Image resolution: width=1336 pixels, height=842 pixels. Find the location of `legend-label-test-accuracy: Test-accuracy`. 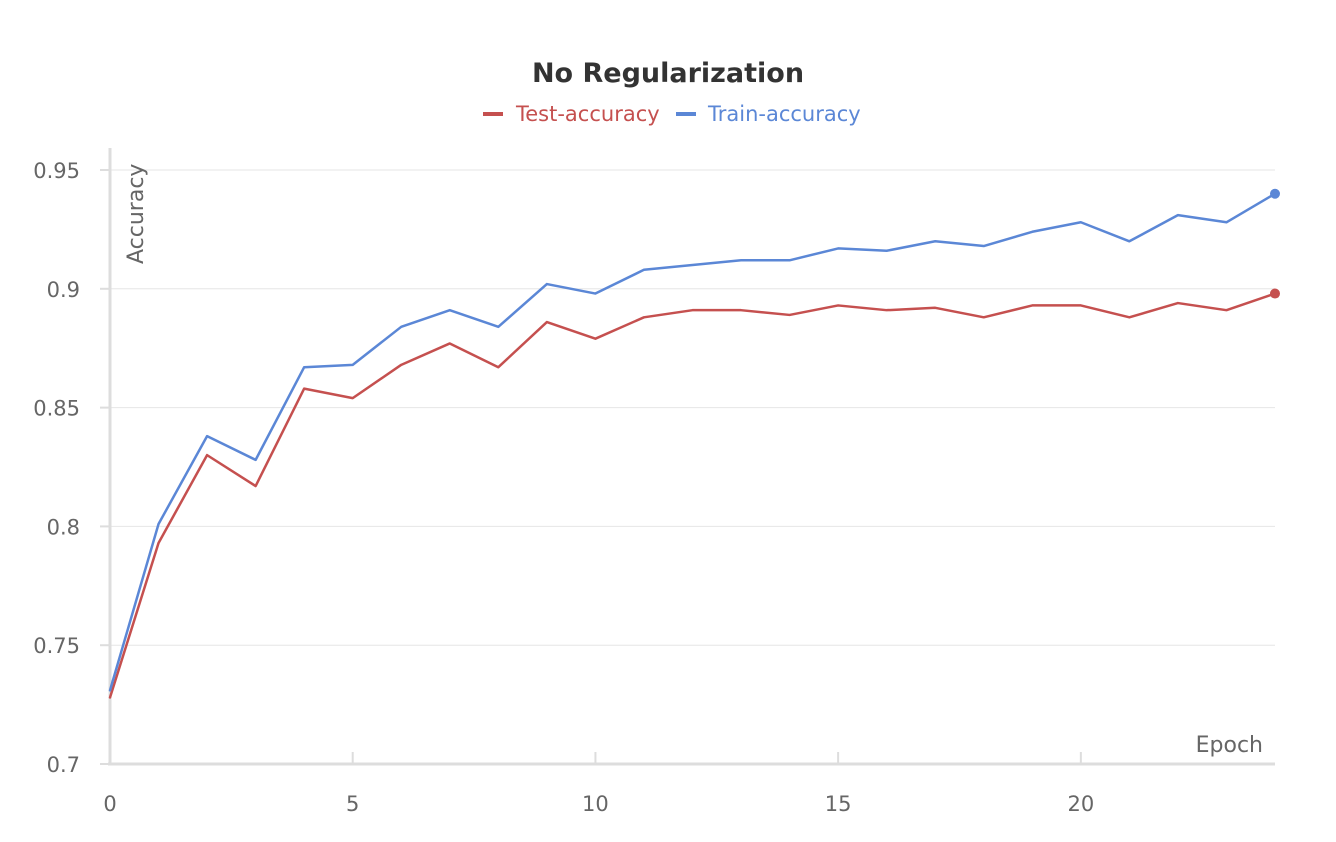

legend-label-test-accuracy: Test-accuracy is located at coordinates (587, 114).